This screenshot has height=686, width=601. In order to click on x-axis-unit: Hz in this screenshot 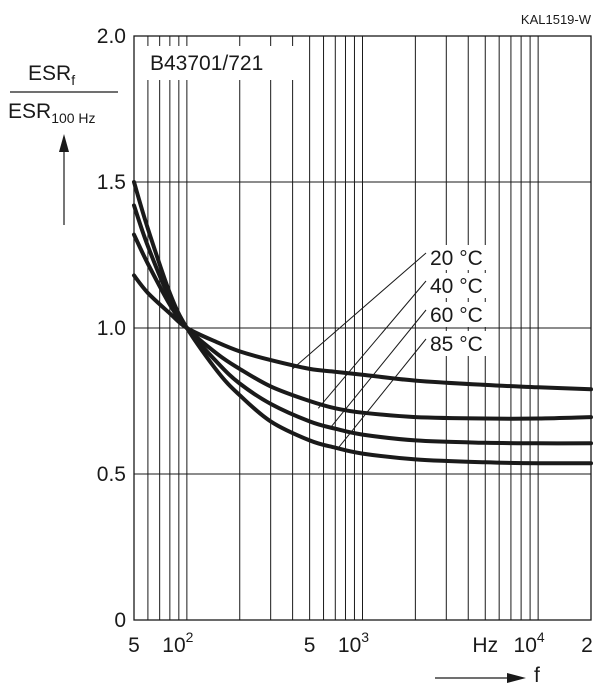, I will do `click(485, 645)`.